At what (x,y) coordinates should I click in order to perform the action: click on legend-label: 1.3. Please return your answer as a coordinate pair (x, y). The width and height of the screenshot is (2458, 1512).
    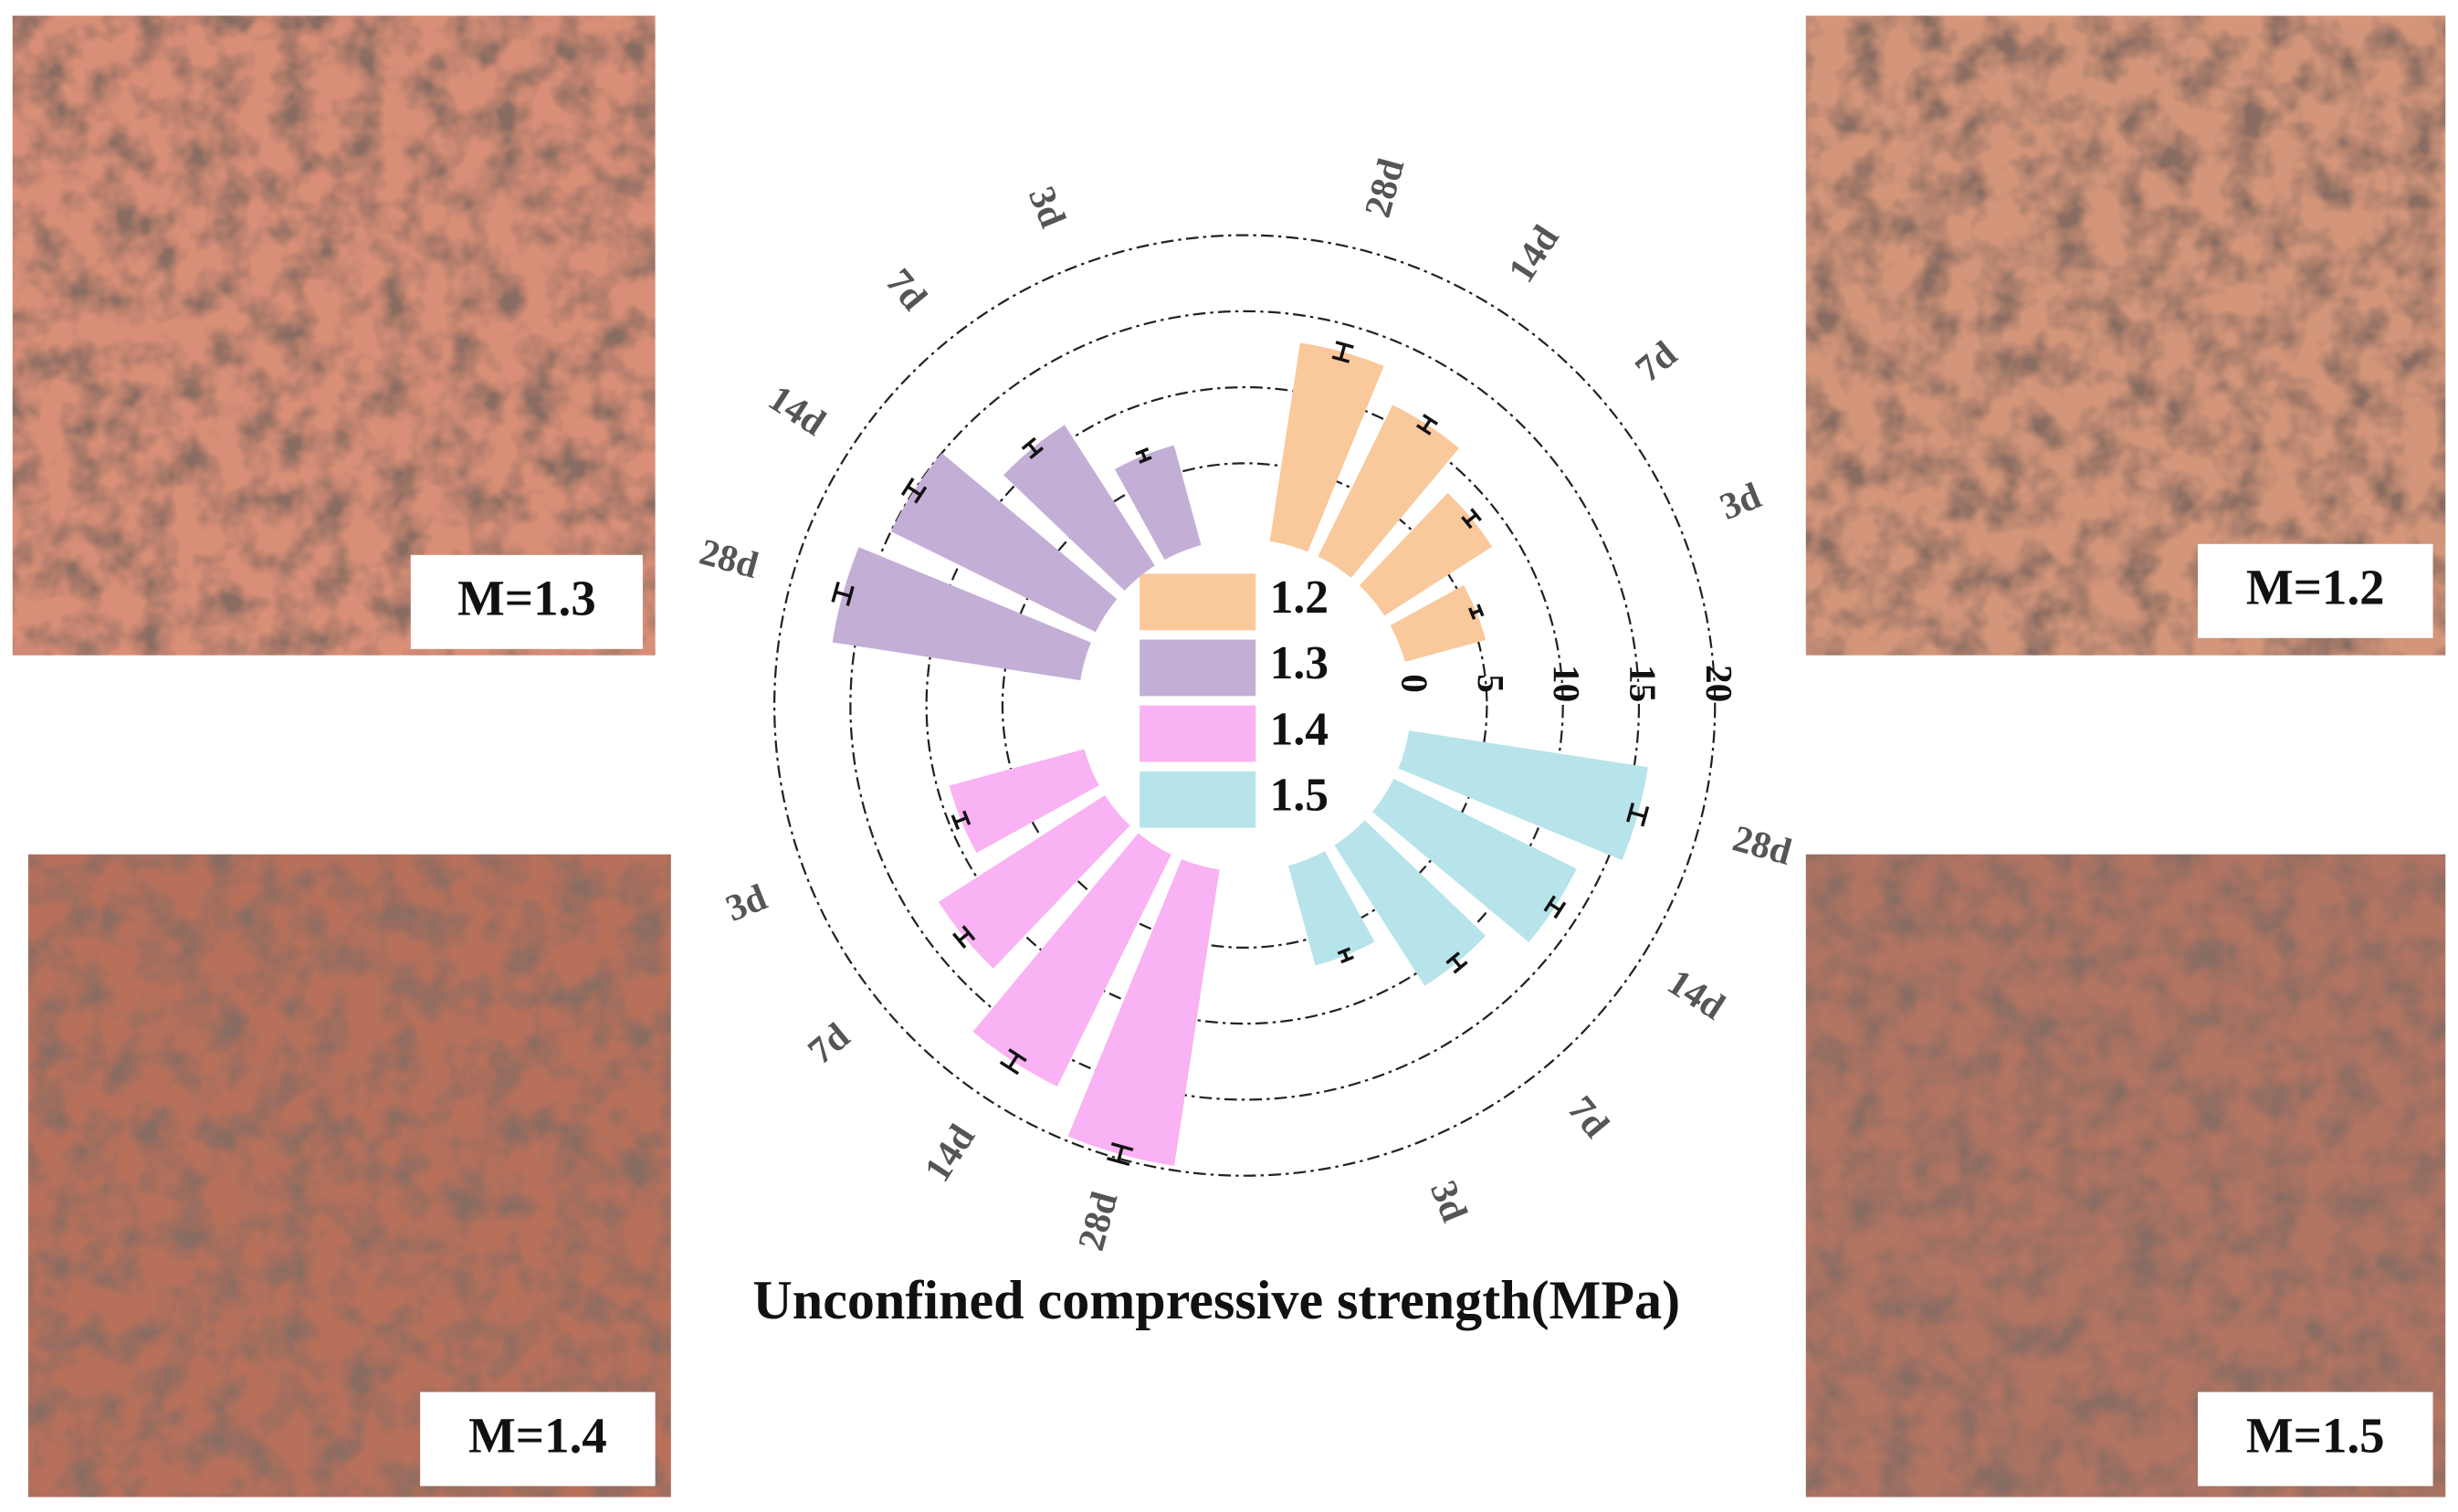
    Looking at the image, I should click on (1299, 663).